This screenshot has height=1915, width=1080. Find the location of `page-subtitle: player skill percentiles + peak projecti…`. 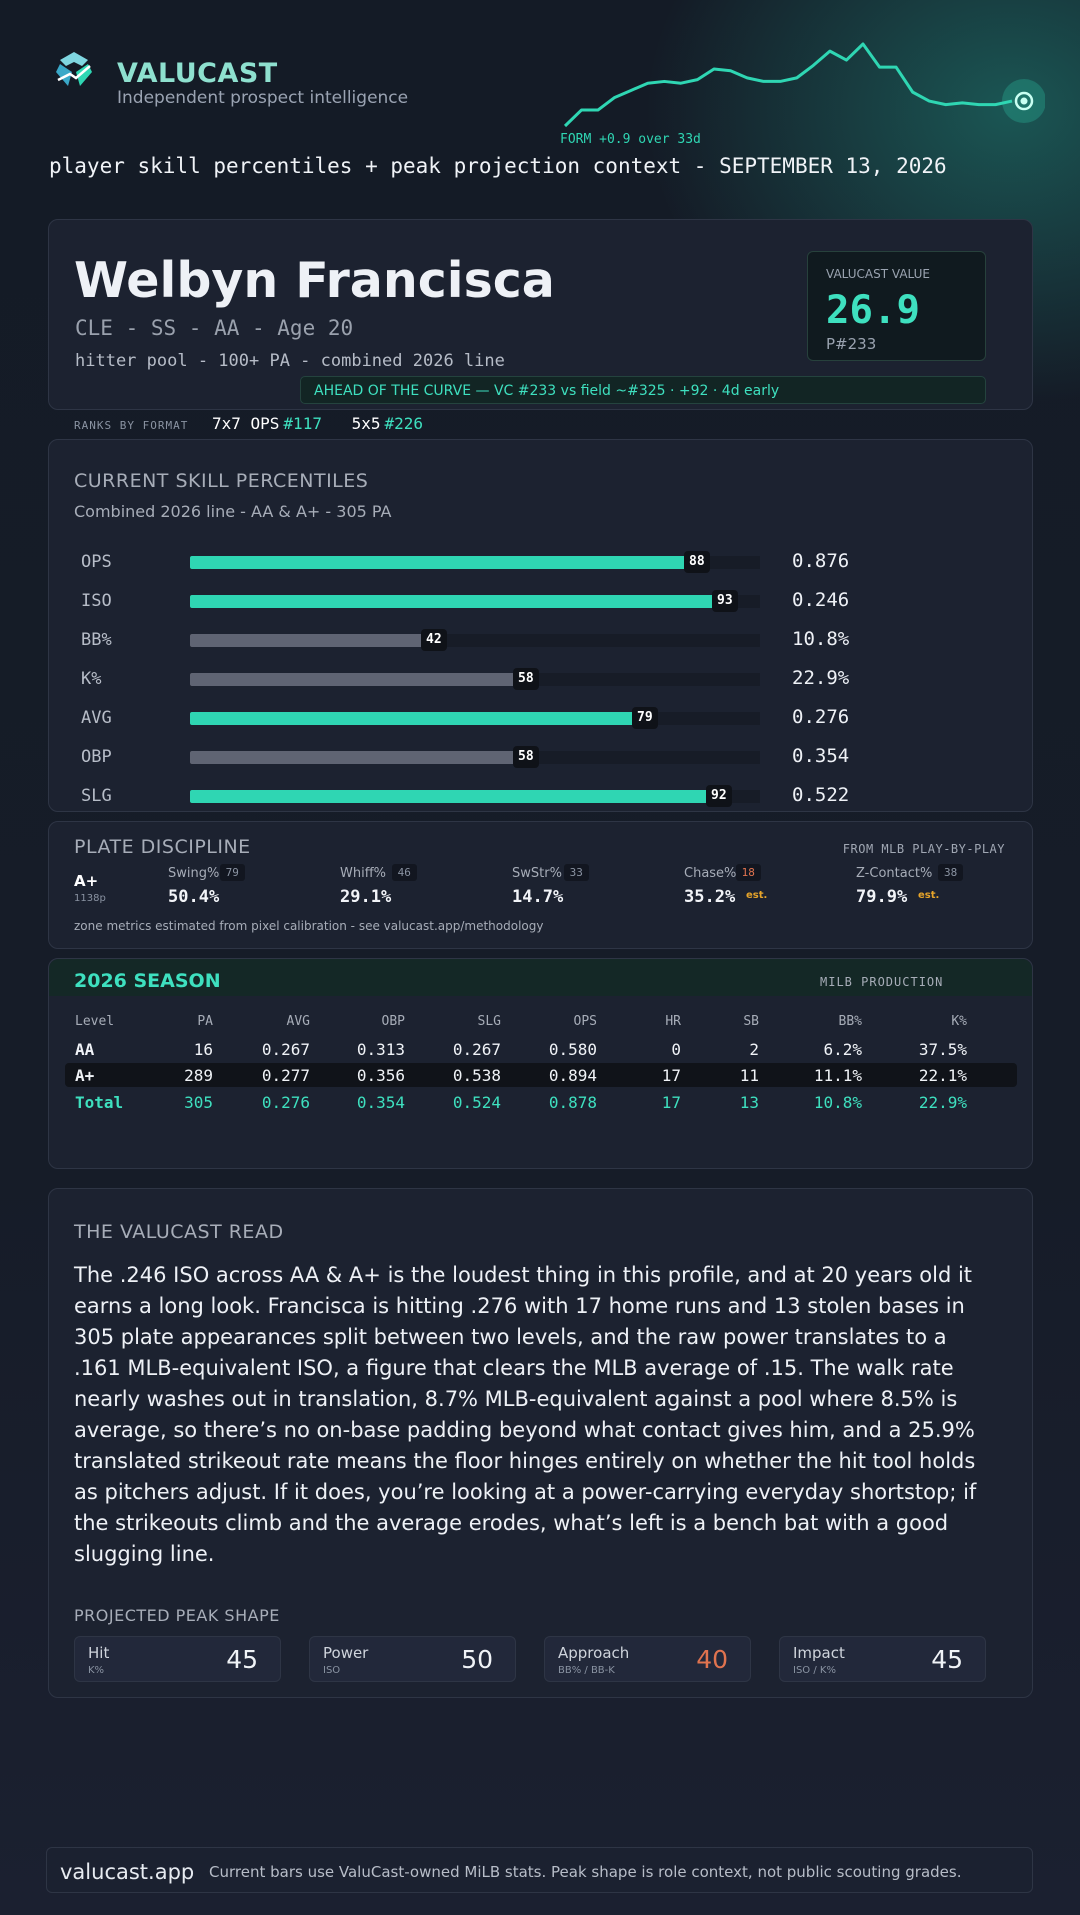

page-subtitle: player skill percentiles + peak projecti… is located at coordinates (498, 166).